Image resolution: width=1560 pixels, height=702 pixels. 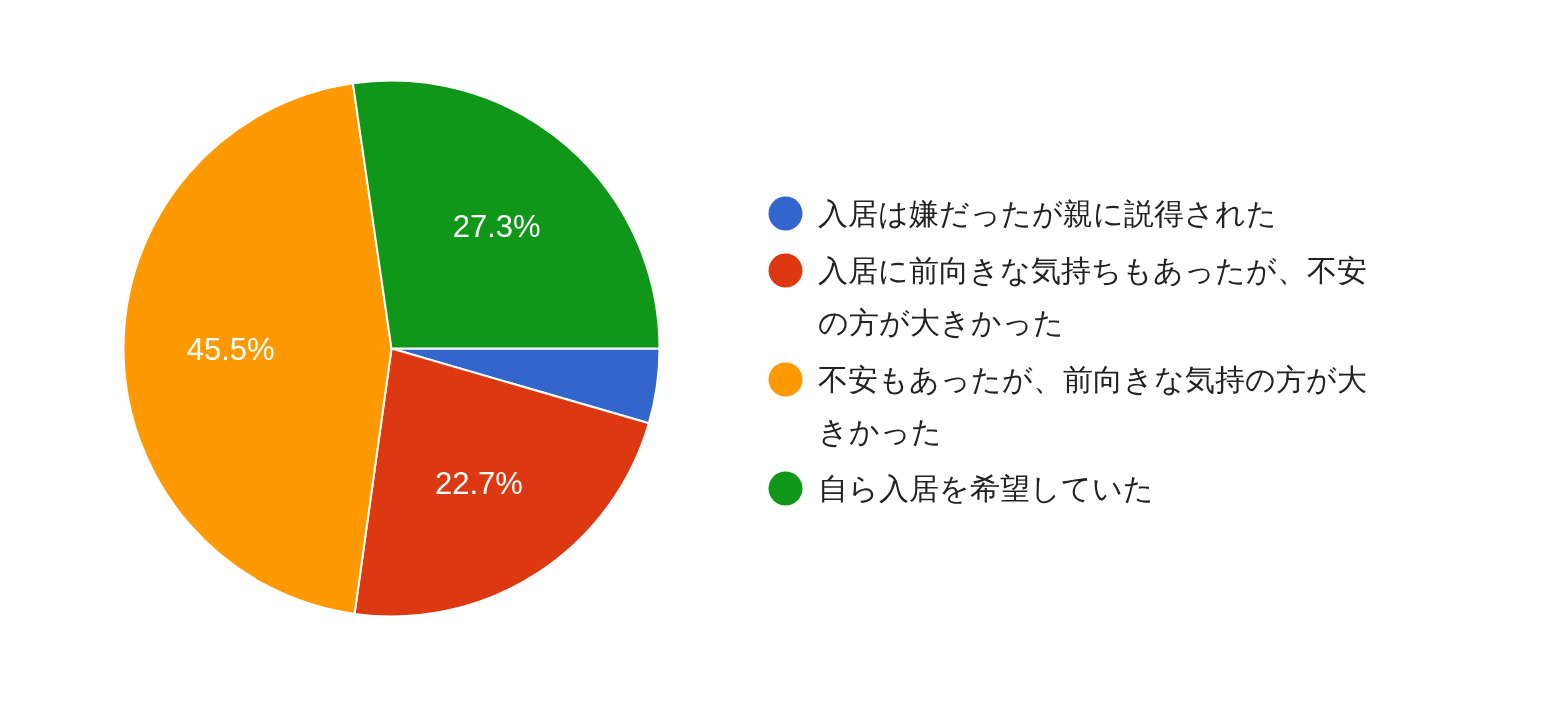 I want to click on legend-label: 入居に前向きな気持ちもあったが、不安の方が大きかった, so click(x=1092, y=296).